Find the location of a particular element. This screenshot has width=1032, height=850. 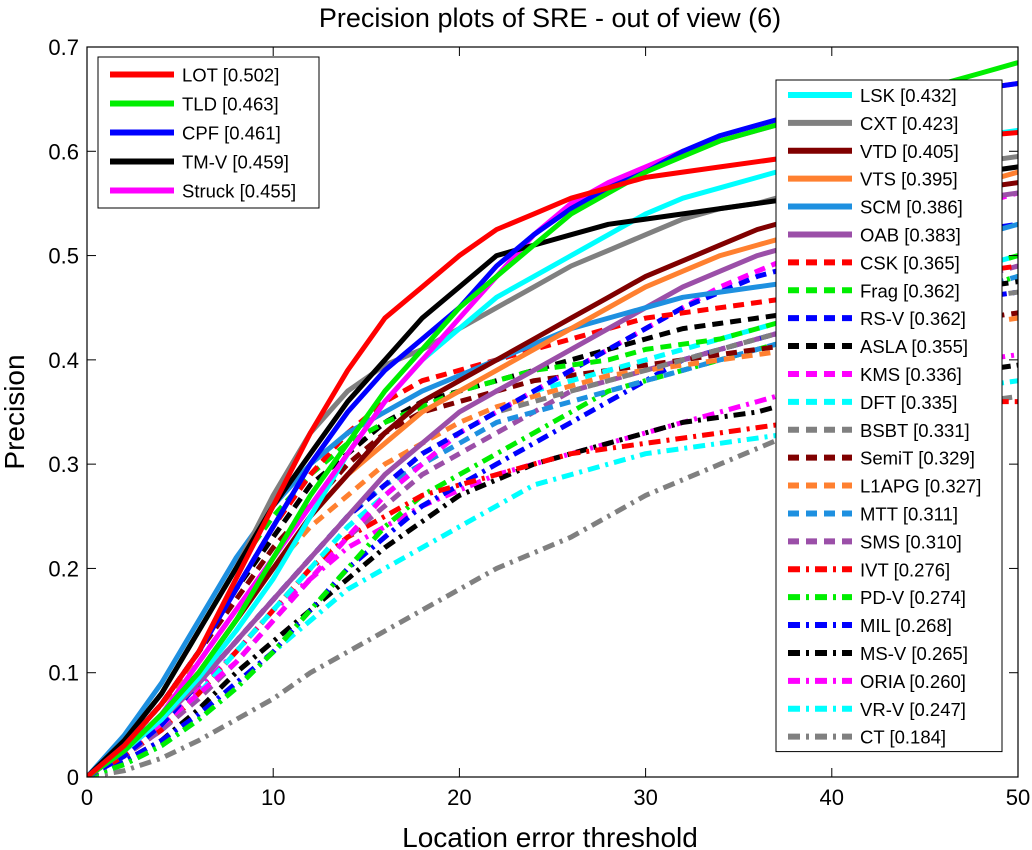

y-tick-label: 0.1 is located at coordinates (63, 673).